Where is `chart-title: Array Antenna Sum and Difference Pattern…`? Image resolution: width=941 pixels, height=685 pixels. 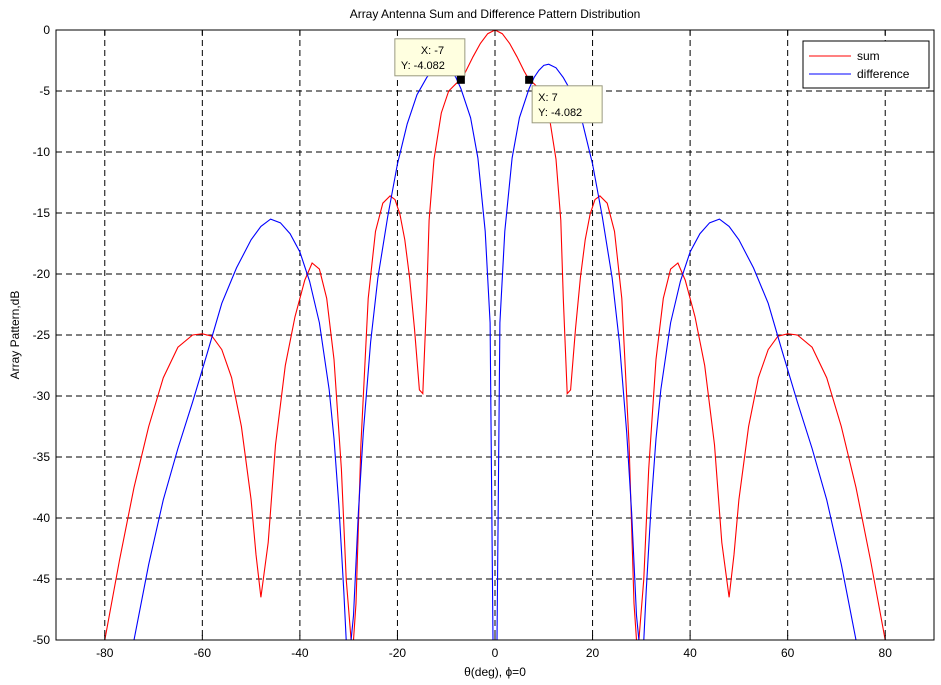
chart-title: Array Antenna Sum and Difference Pattern… is located at coordinates (495, 14).